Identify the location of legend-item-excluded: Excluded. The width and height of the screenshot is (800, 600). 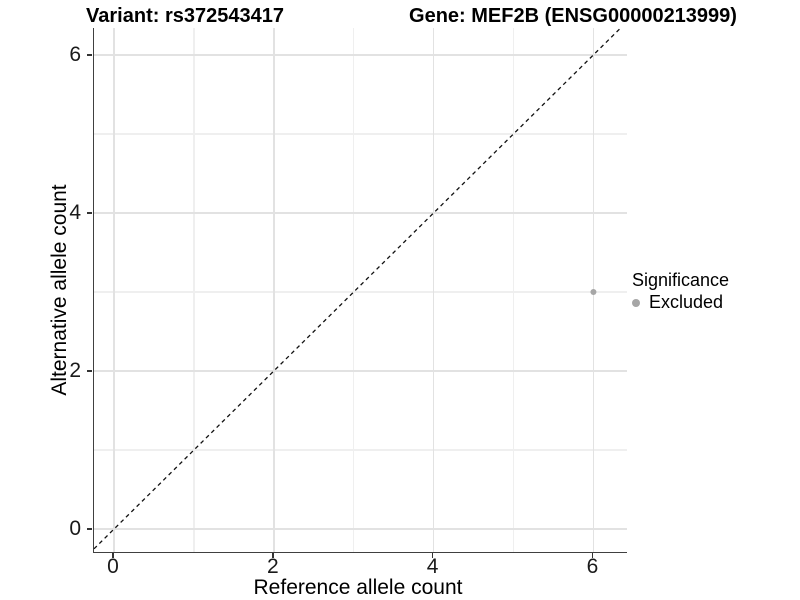
(680, 302).